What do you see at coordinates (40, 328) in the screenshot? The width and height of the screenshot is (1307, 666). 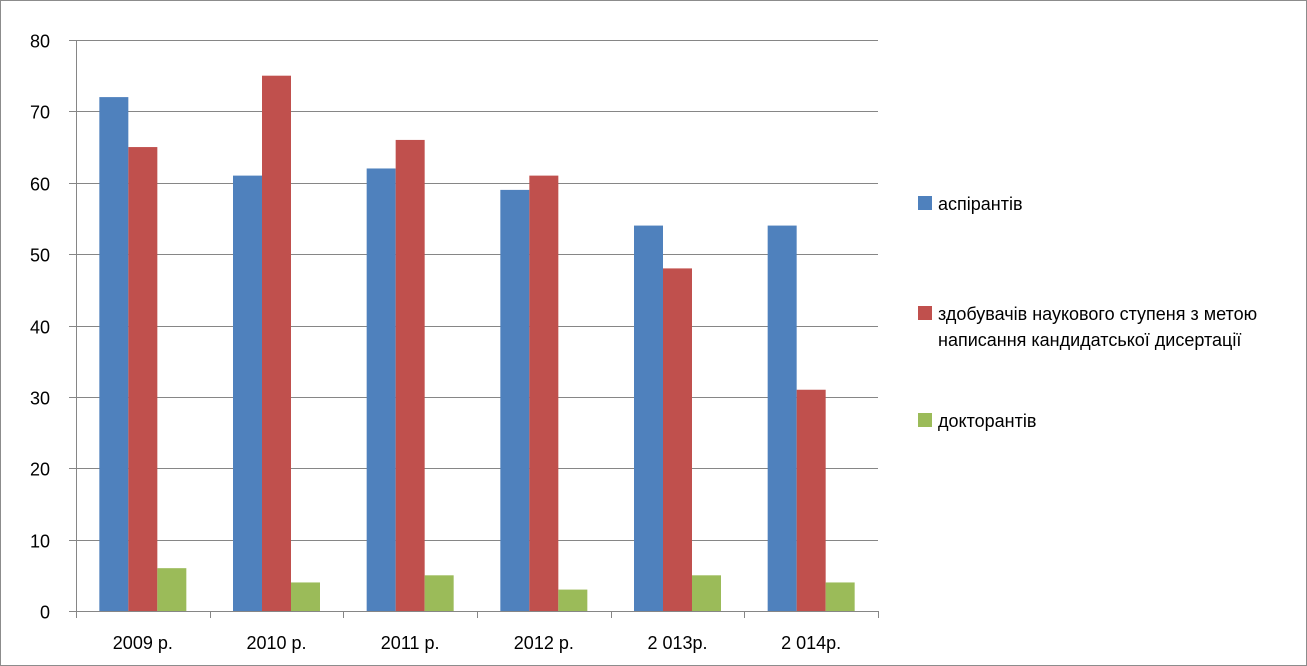 I see `y-tick-label: 40` at bounding box center [40, 328].